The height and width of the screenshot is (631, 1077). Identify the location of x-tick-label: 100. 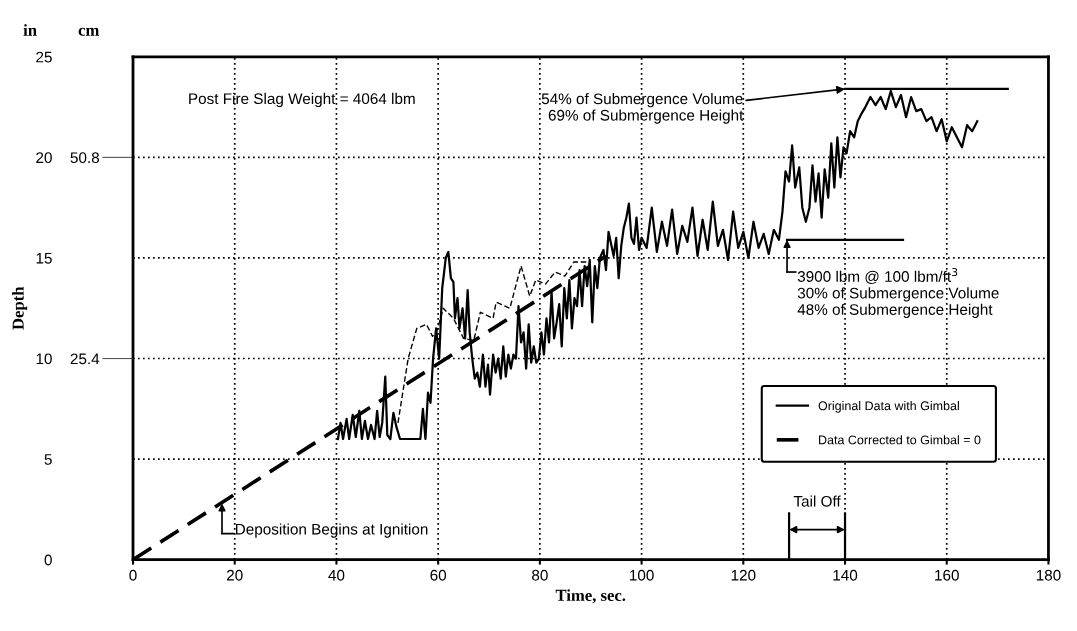
(642, 575).